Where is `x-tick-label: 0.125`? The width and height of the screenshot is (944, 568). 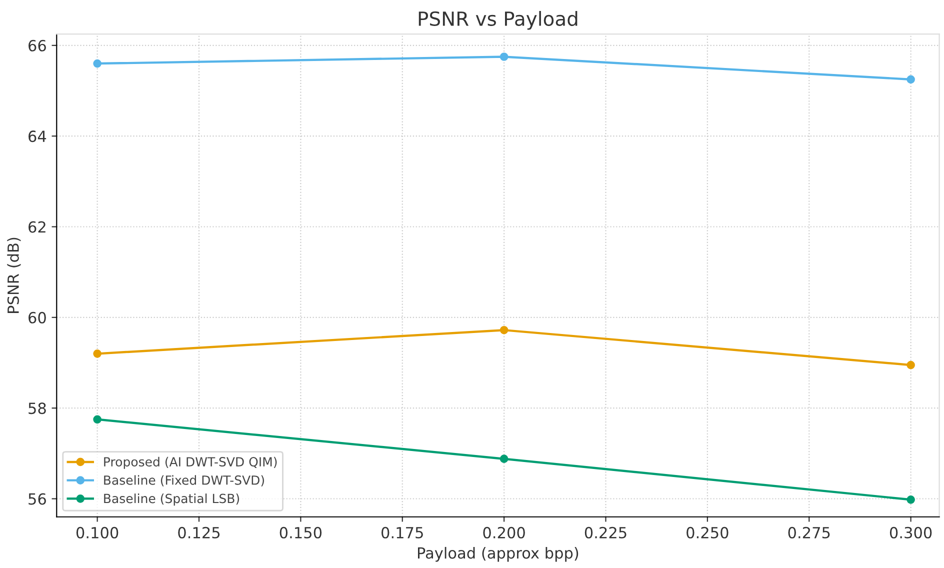 x-tick-label: 0.125 is located at coordinates (199, 532).